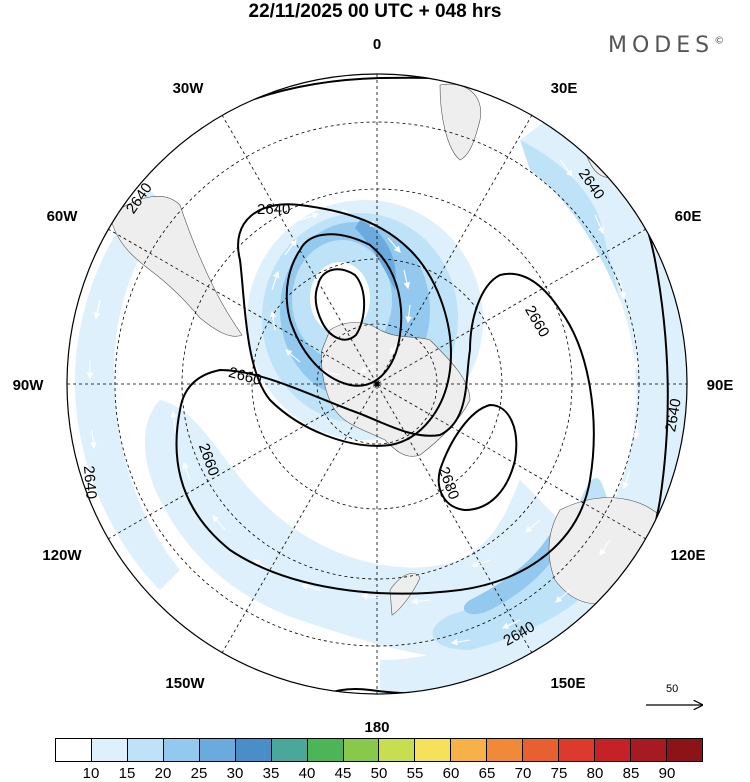  I want to click on colorbar-tick-label: 60, so click(451, 773).